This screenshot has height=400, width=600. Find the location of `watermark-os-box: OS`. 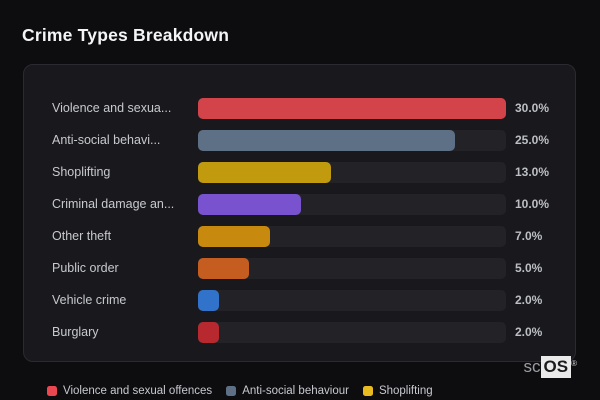

watermark-os-box: OS is located at coordinates (556, 367).